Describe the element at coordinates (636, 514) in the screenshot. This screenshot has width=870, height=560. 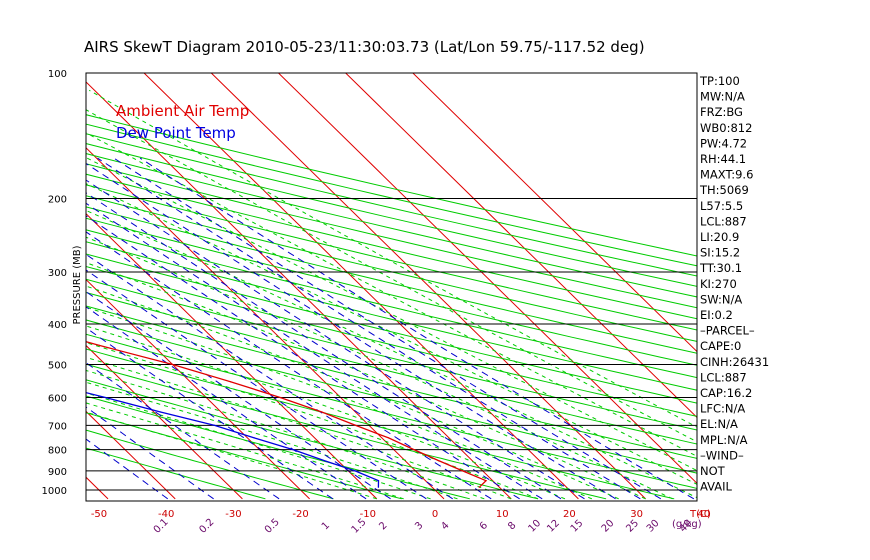
I see `bottom-temperature-tick-label: 30` at that location.